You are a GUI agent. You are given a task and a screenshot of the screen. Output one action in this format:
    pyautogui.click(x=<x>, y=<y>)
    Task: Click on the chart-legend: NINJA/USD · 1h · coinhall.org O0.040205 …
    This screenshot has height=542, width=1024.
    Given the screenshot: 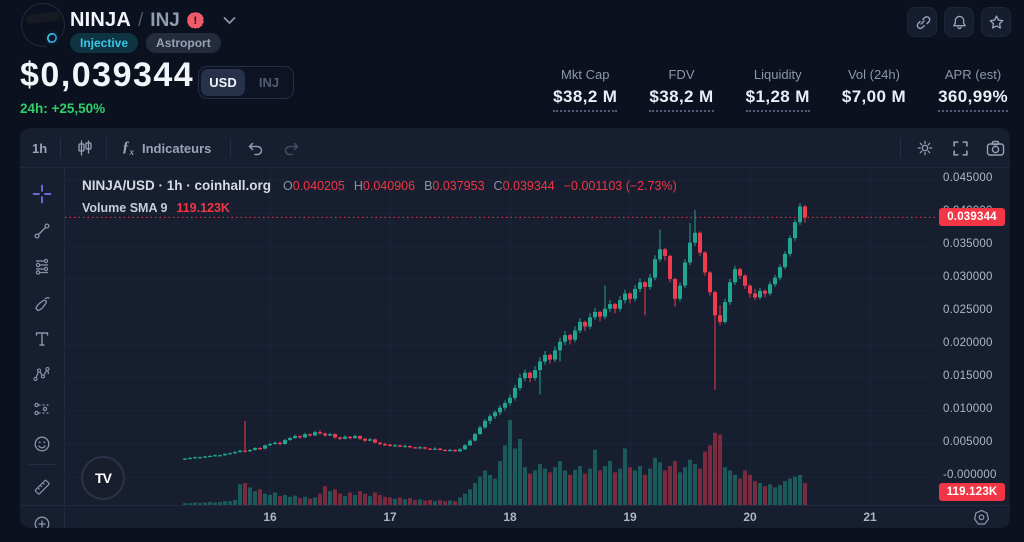 What is the action you would take?
    pyautogui.click(x=379, y=185)
    